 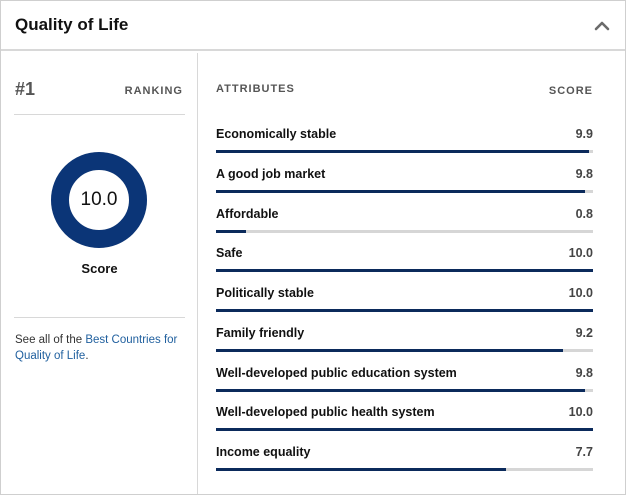 I want to click on attribute-label: Affordable, so click(x=247, y=213).